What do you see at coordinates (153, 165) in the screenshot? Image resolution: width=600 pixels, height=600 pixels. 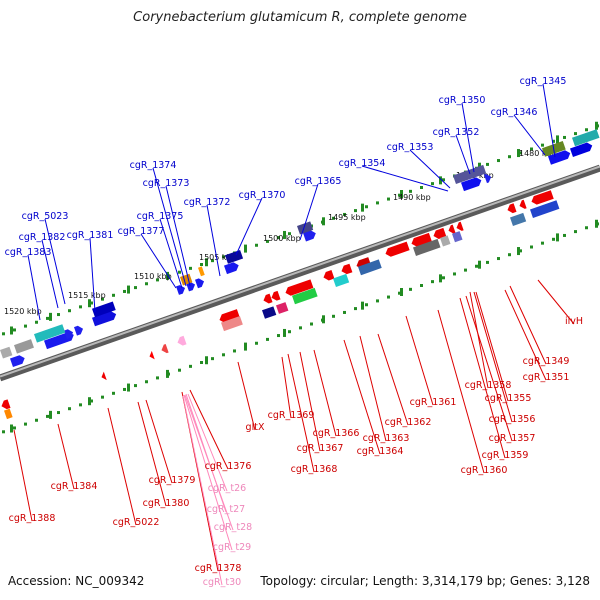 I see `forward-gene-label: cgR_1374` at bounding box center [153, 165].